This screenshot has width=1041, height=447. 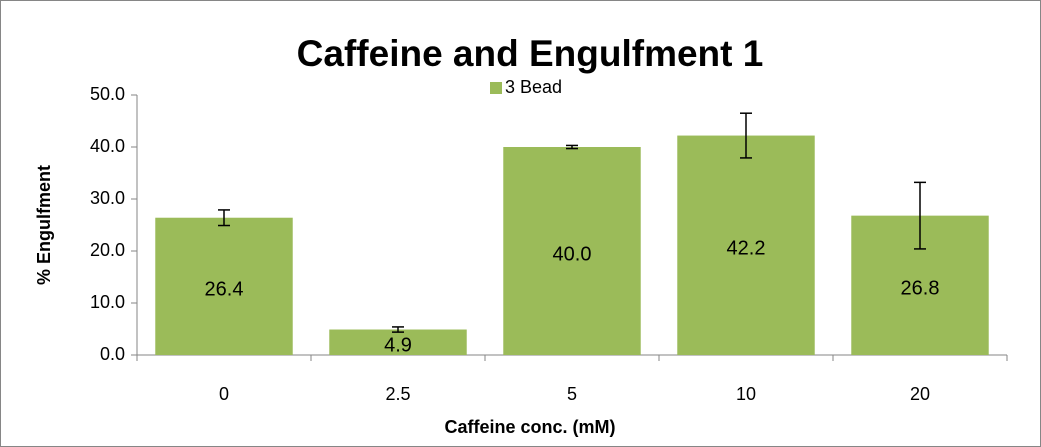 What do you see at coordinates (397, 394) in the screenshot?
I see `x-tick-label: 2.5` at bounding box center [397, 394].